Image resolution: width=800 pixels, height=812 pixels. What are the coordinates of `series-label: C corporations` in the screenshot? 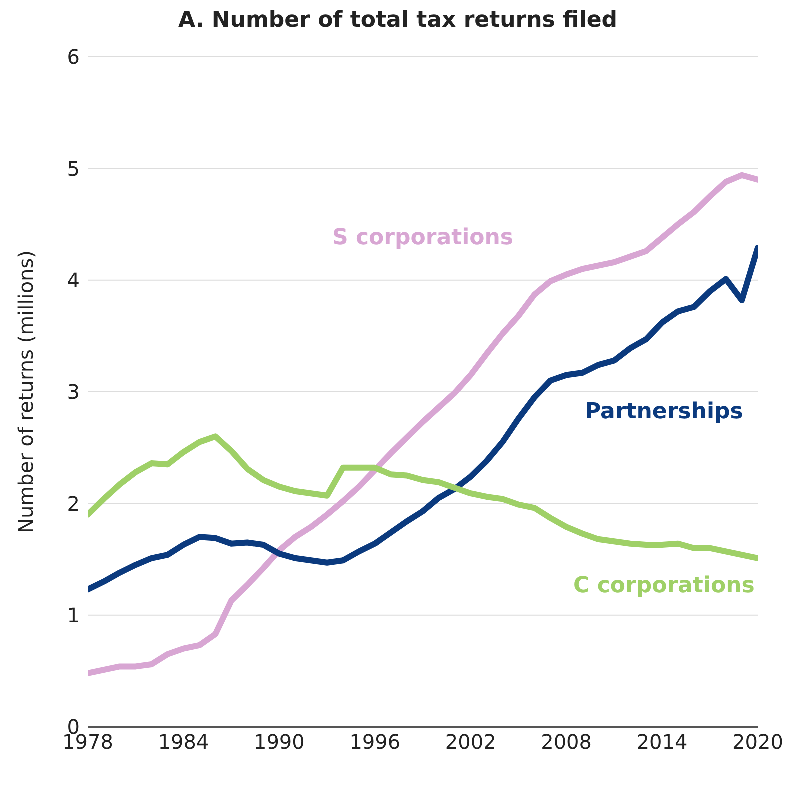 It's located at (664, 586).